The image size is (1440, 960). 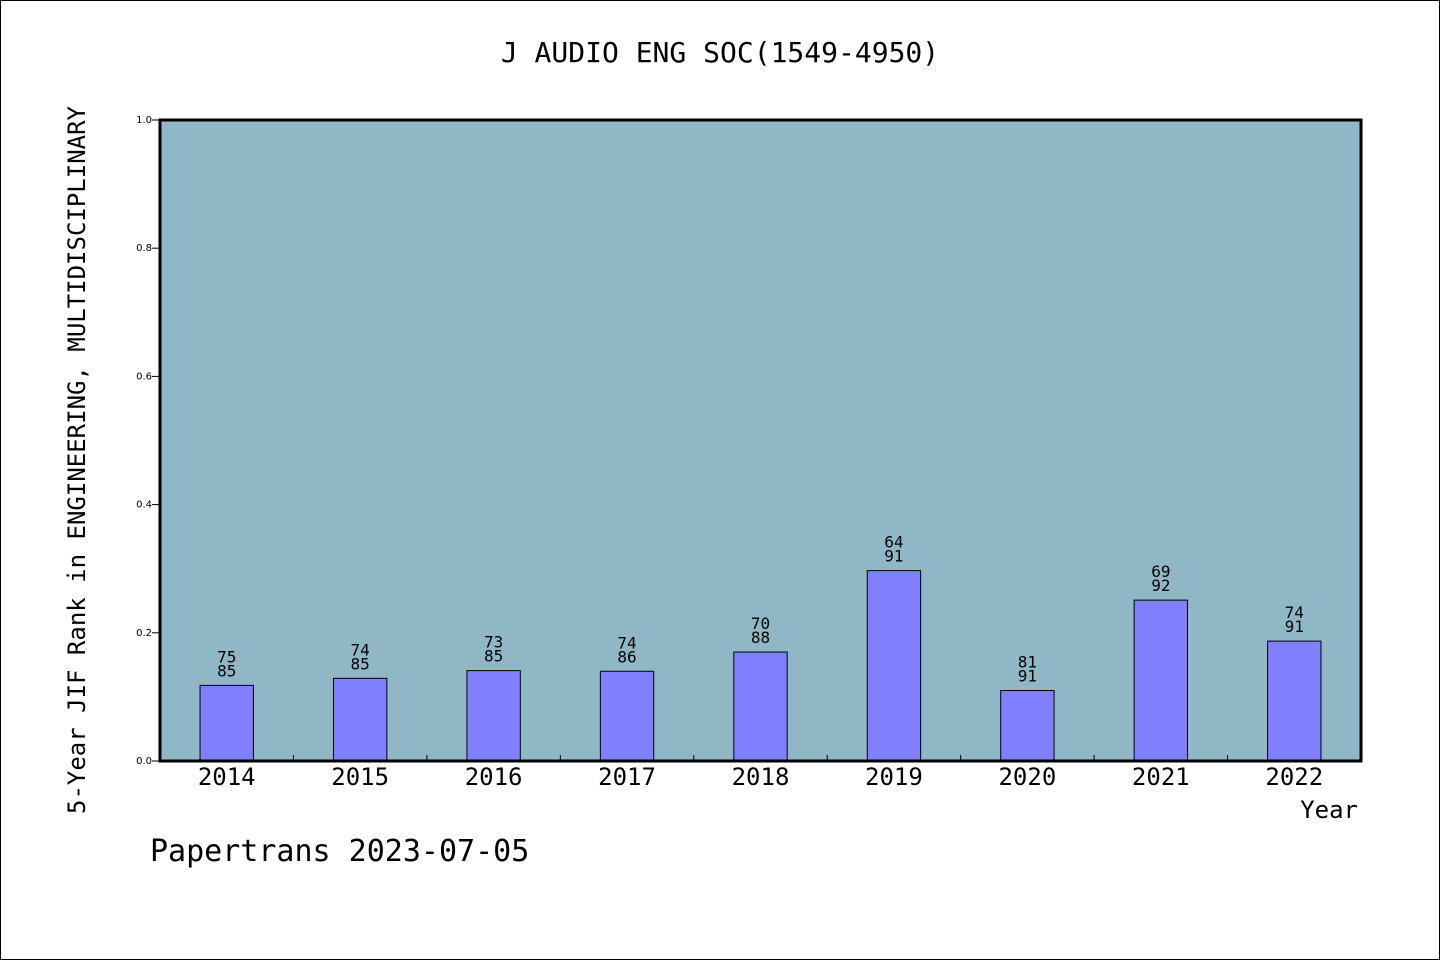 I want to click on x-tick-label: 2017, so click(x=627, y=777).